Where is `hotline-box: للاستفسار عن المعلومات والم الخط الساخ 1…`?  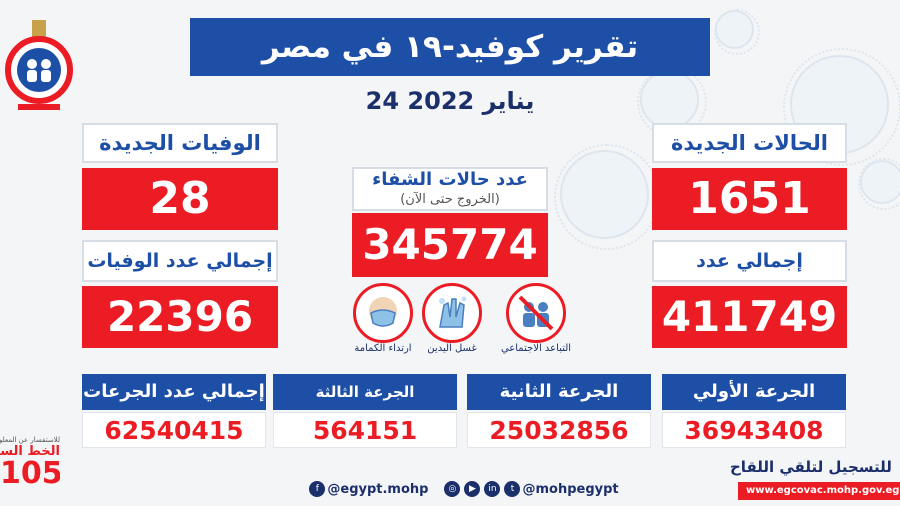
hotline-box: للاستفسار عن المعلومات والم الخط الساخ 1… is located at coordinates (30, 471).